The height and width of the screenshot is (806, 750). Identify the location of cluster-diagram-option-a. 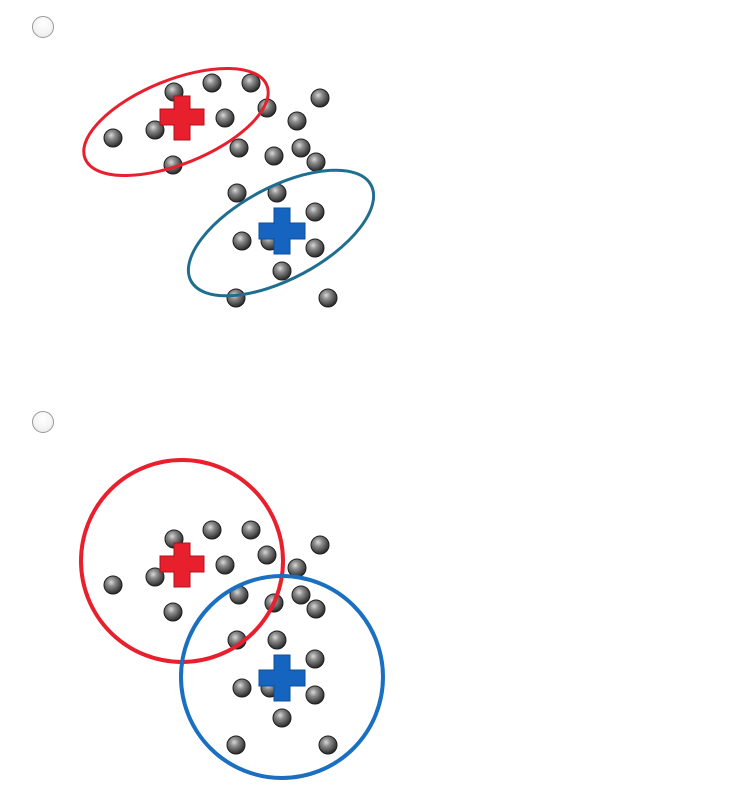
(229, 187).